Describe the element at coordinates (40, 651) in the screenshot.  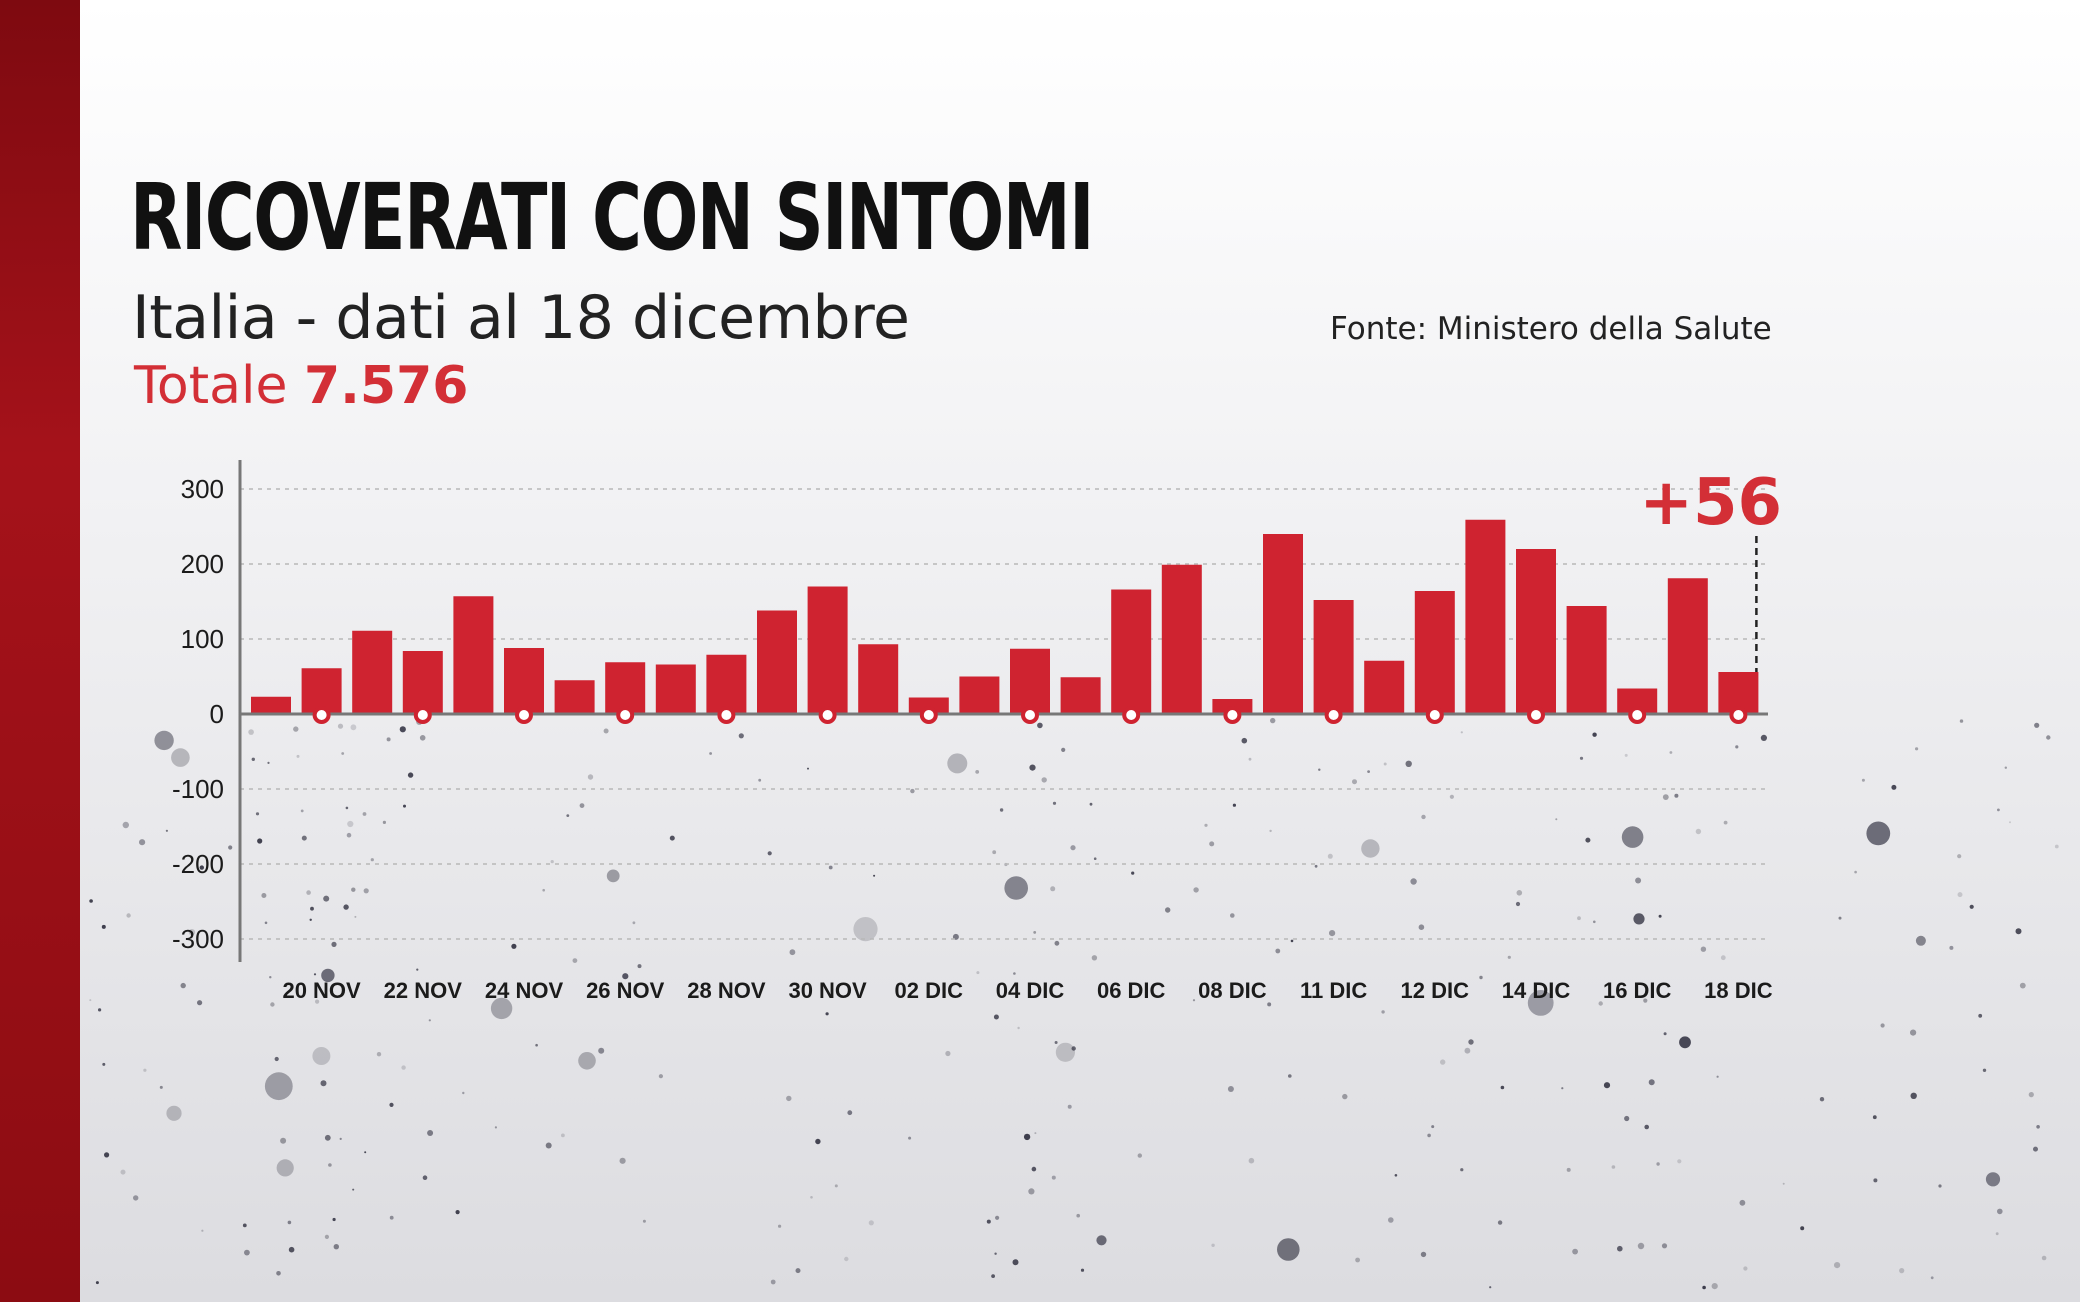
I see `left-accent-band` at that location.